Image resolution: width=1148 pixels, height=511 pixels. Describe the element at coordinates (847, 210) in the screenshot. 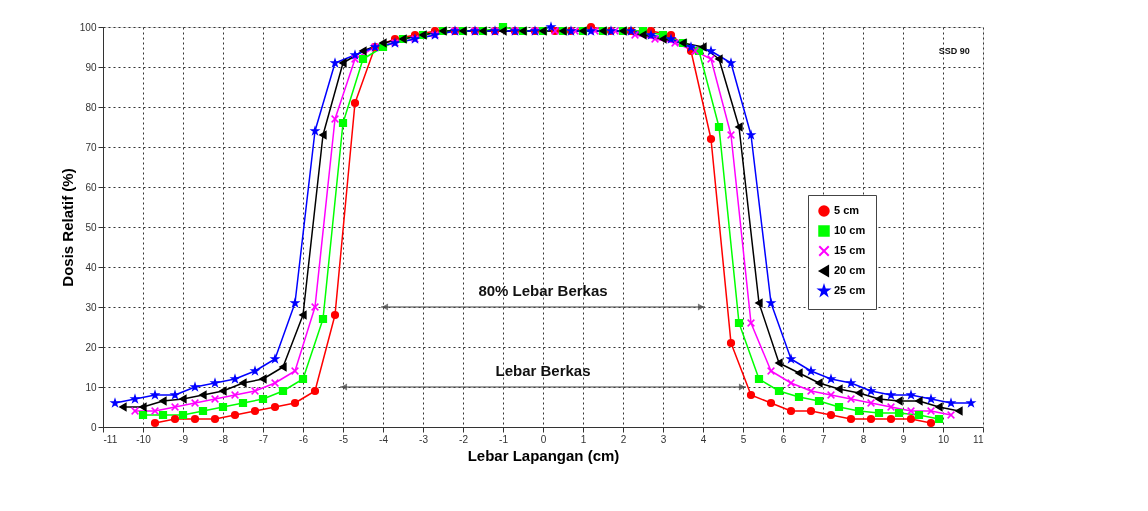

I see `legend-label: 5 cm` at that location.